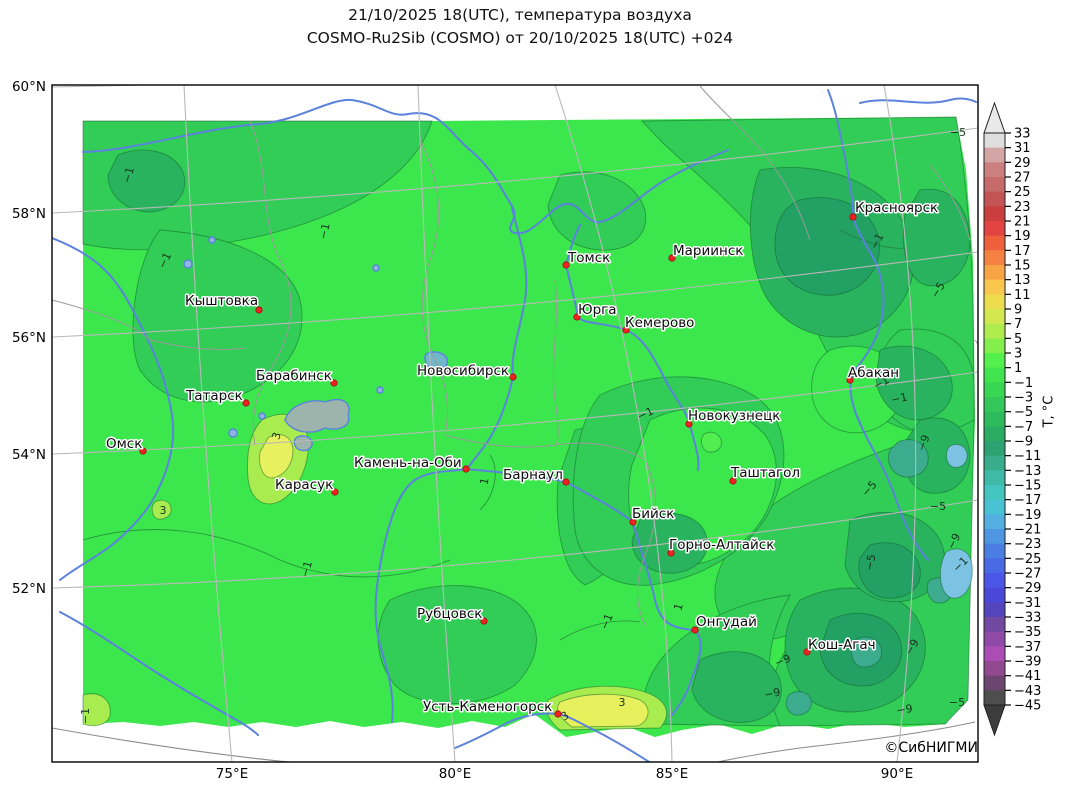  I want to click on city-label: Кош-Агач, so click(842, 645).